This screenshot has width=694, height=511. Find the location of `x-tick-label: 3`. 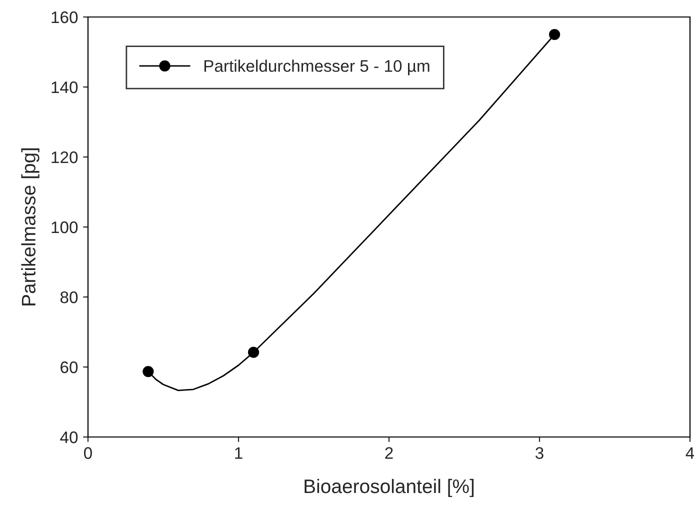

x-tick-label: 3 is located at coordinates (540, 453).